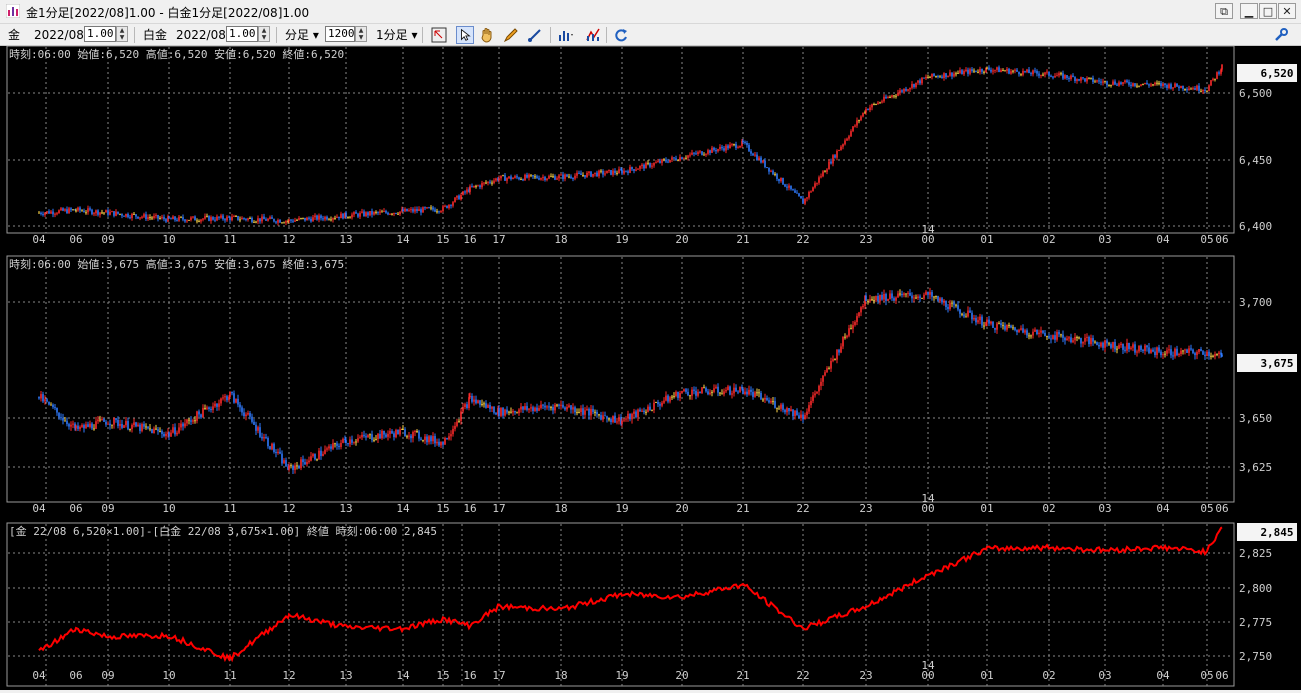  What do you see at coordinates (439, 35) in the screenshot?
I see `cursor-icon` at bounding box center [439, 35].